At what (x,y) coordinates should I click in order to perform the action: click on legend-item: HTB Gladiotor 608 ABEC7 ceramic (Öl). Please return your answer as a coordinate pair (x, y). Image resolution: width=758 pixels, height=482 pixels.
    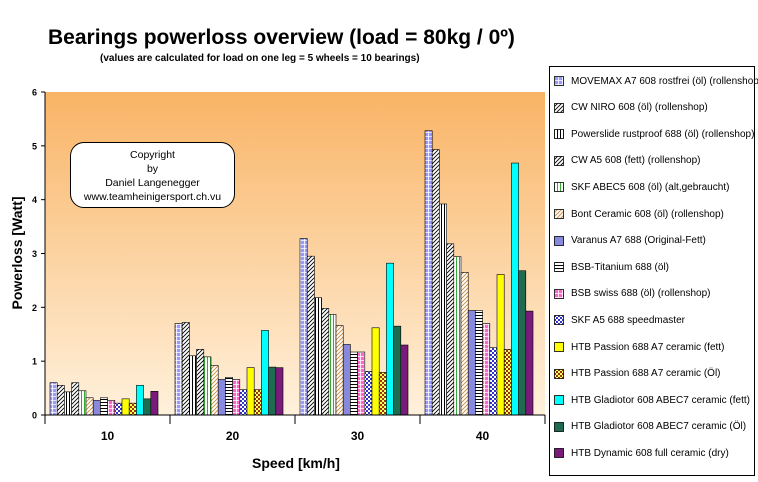
    Looking at the image, I should click on (650, 427).